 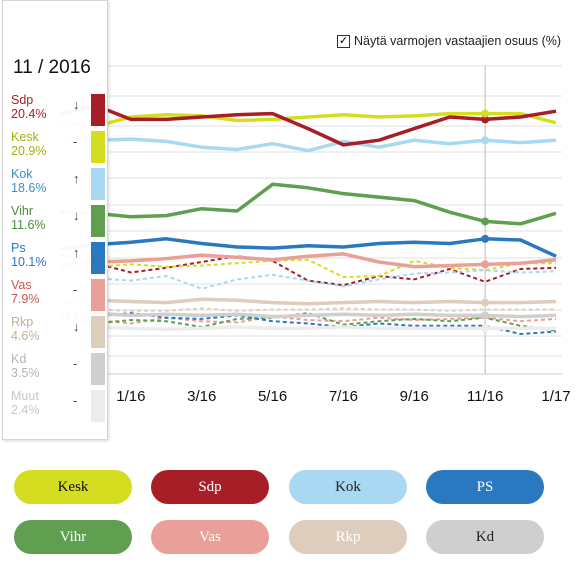 What do you see at coordinates (458, 41) in the screenshot?
I see `checkbox-label: Näytä varmojen vastaajien osuus (%)` at bounding box center [458, 41].